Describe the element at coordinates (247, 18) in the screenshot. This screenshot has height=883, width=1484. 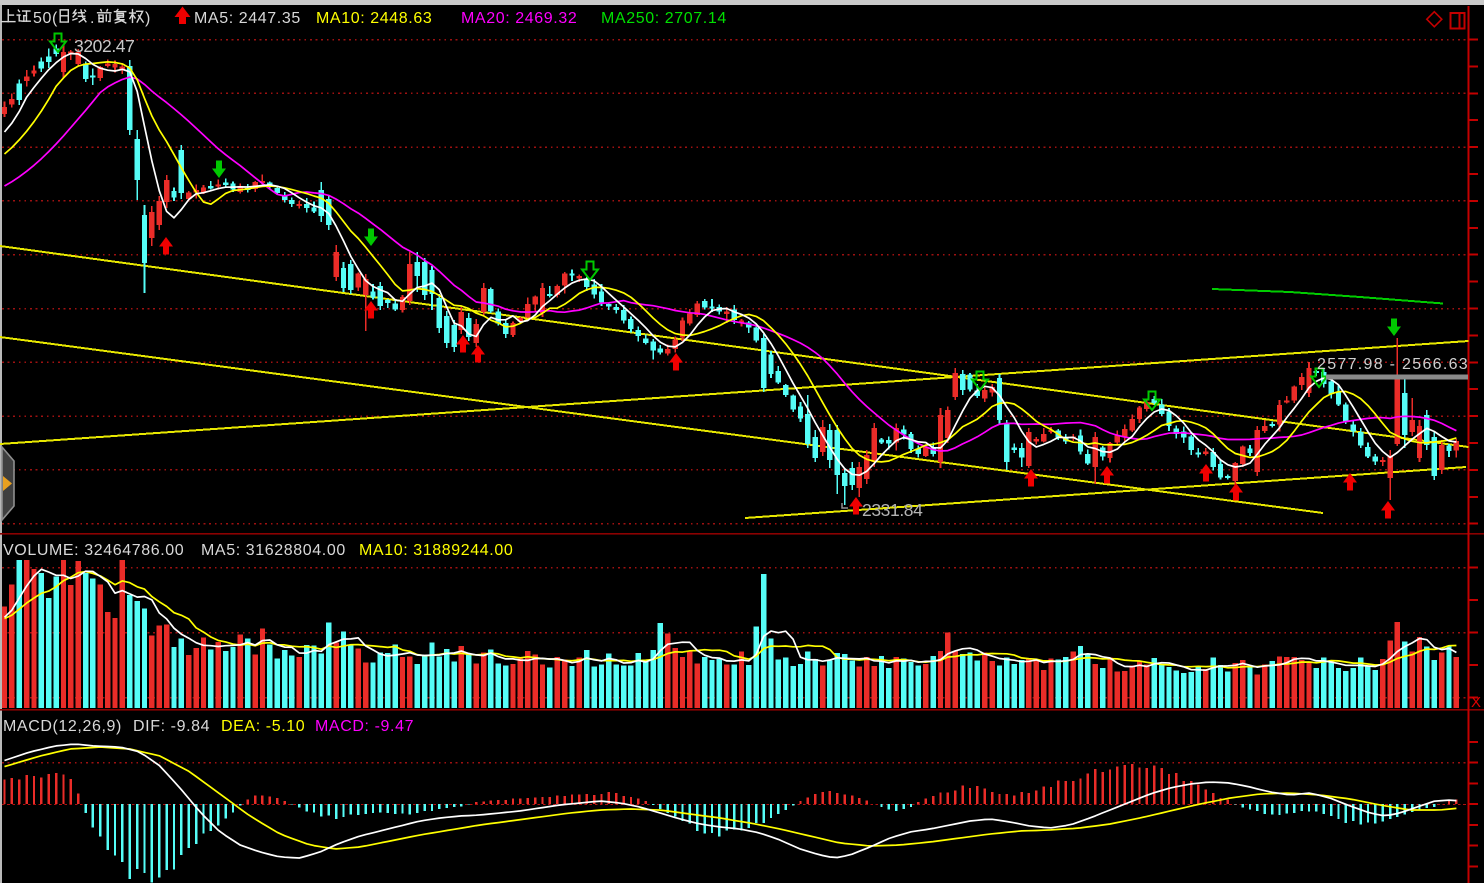
I see `svg-text: MA5: 2447.35` at that location.